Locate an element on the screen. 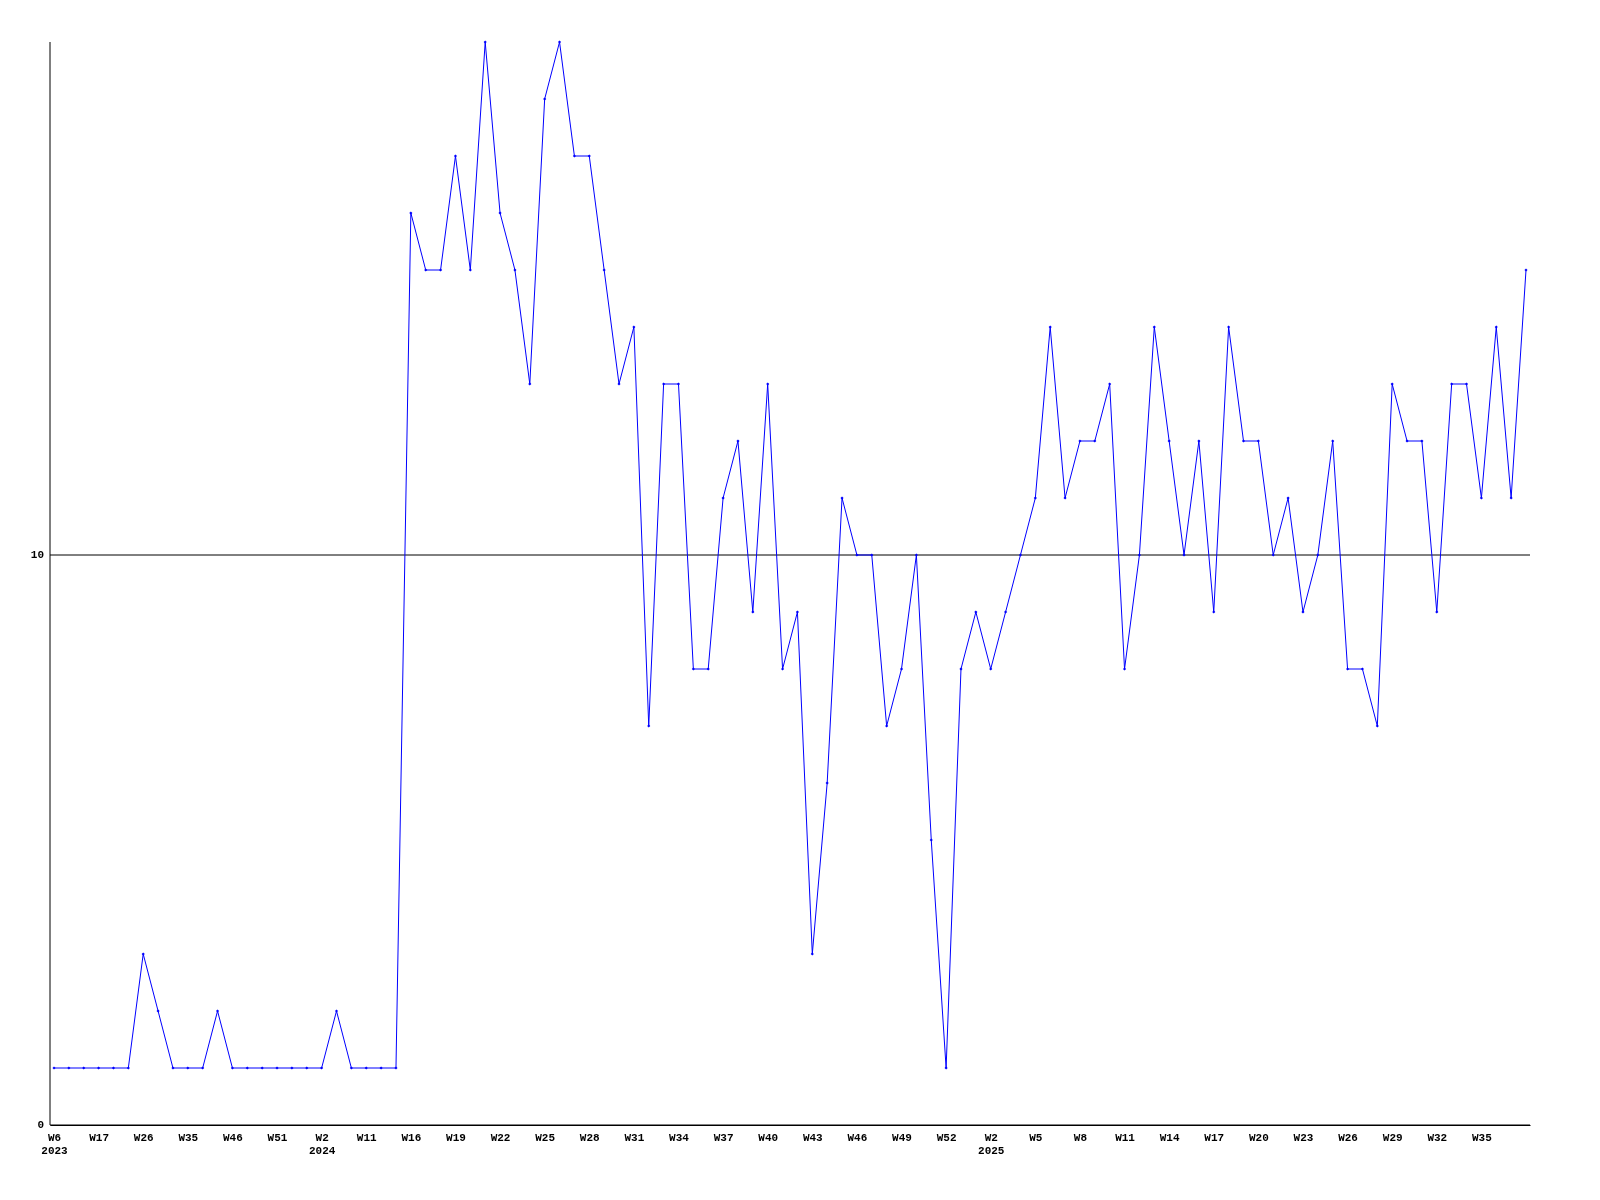 The image size is (1600, 1200). x-tick-label: W37 is located at coordinates (723, 1137).